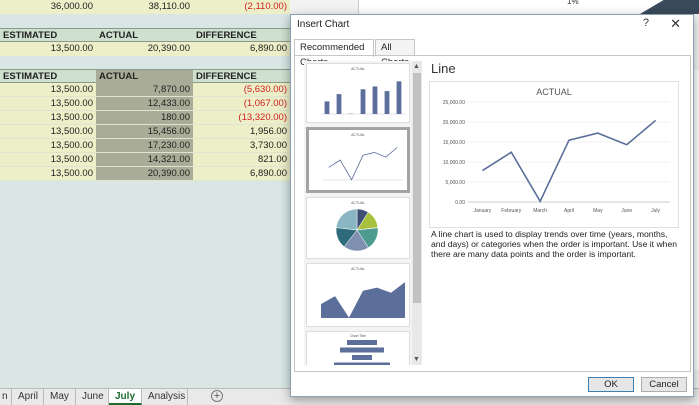  What do you see at coordinates (454, 123) in the screenshot?
I see `y-tick-label: 20,000.00` at bounding box center [454, 123].